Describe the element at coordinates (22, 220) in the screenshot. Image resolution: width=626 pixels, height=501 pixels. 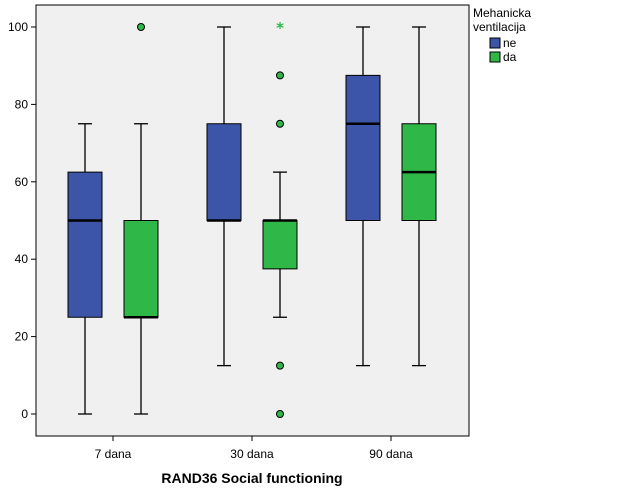
I see `y-axis: 0 20 40 60 80 100` at that location.